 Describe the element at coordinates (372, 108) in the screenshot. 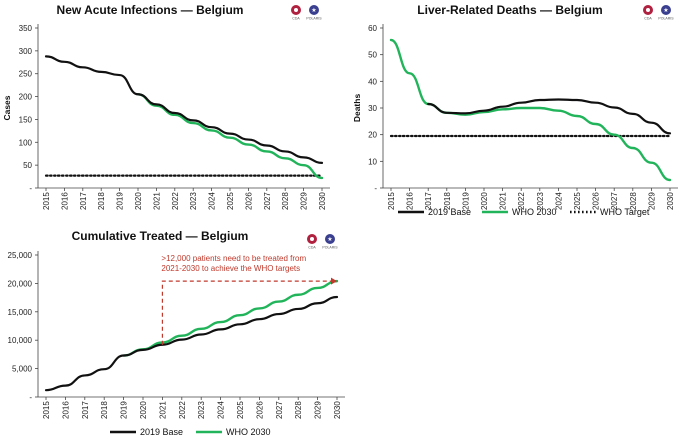

I see `y-tick-label: 30` at that location.